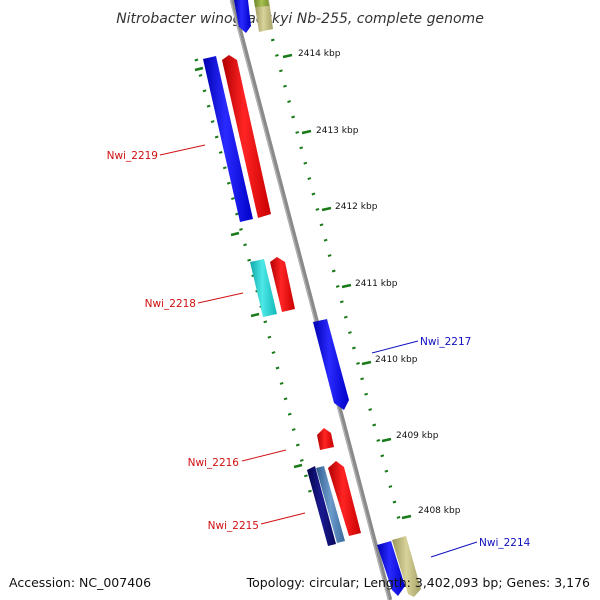 The width and height of the screenshot is (600, 600). Describe the element at coordinates (417, 436) in the screenshot. I see `scale-label: 2409 kbp` at that location.